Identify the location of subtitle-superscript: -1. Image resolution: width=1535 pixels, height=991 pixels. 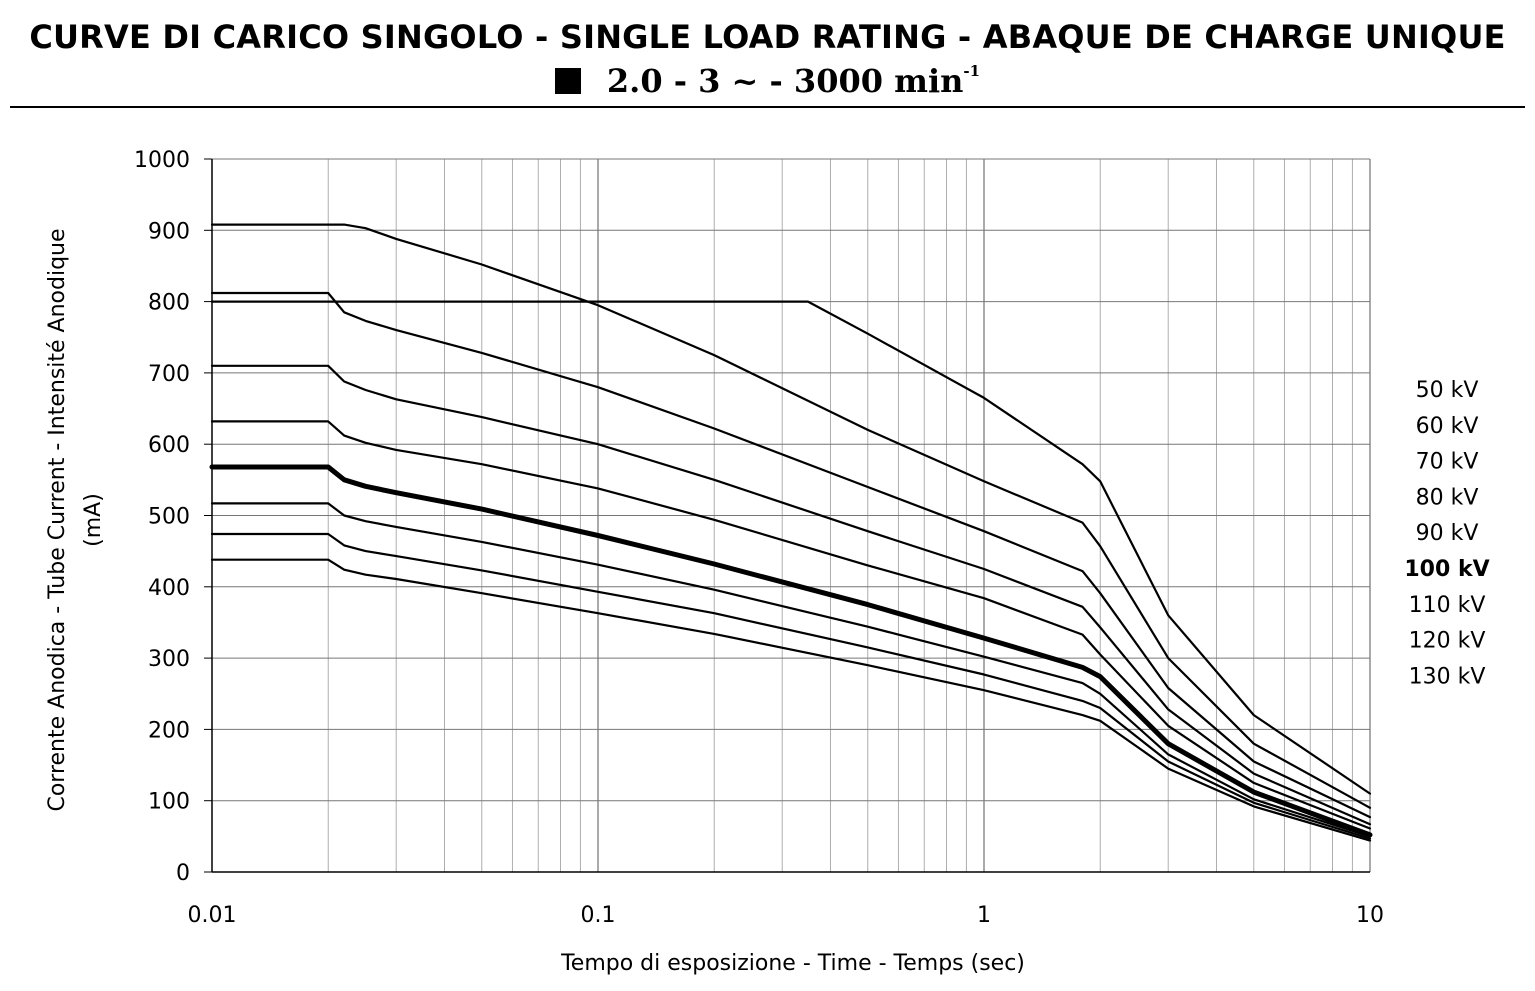
(972, 71).